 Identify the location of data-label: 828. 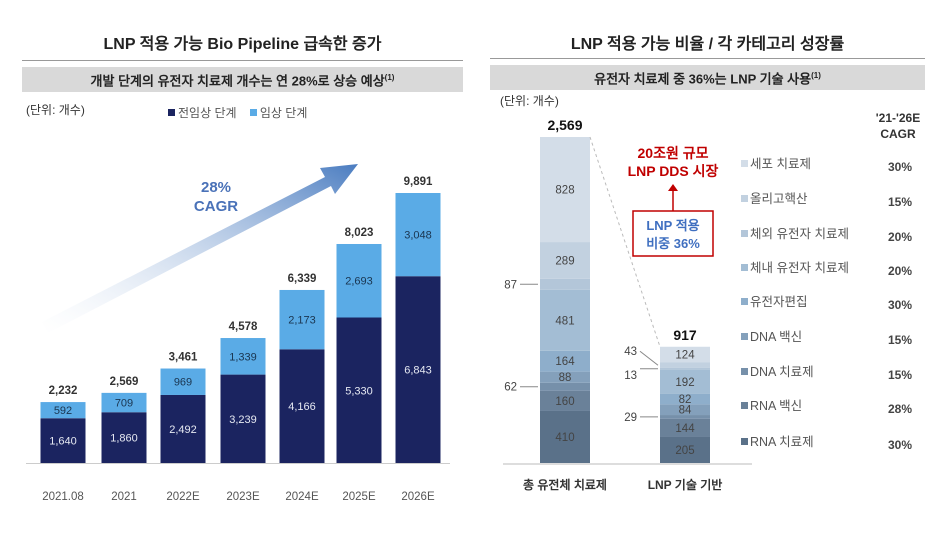
(564, 191).